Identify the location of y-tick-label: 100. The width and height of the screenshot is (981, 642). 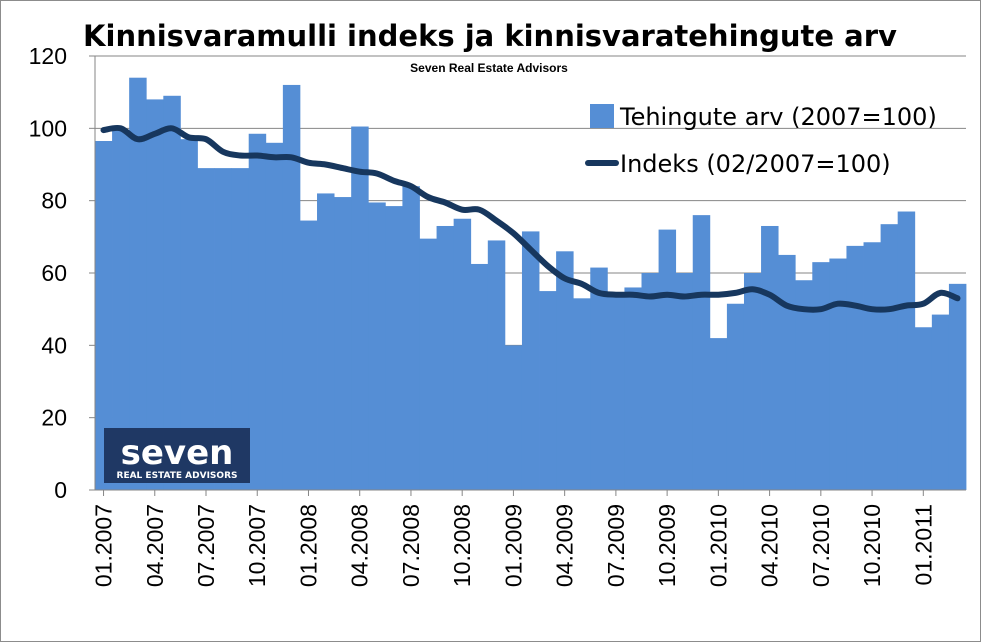
(48, 128).